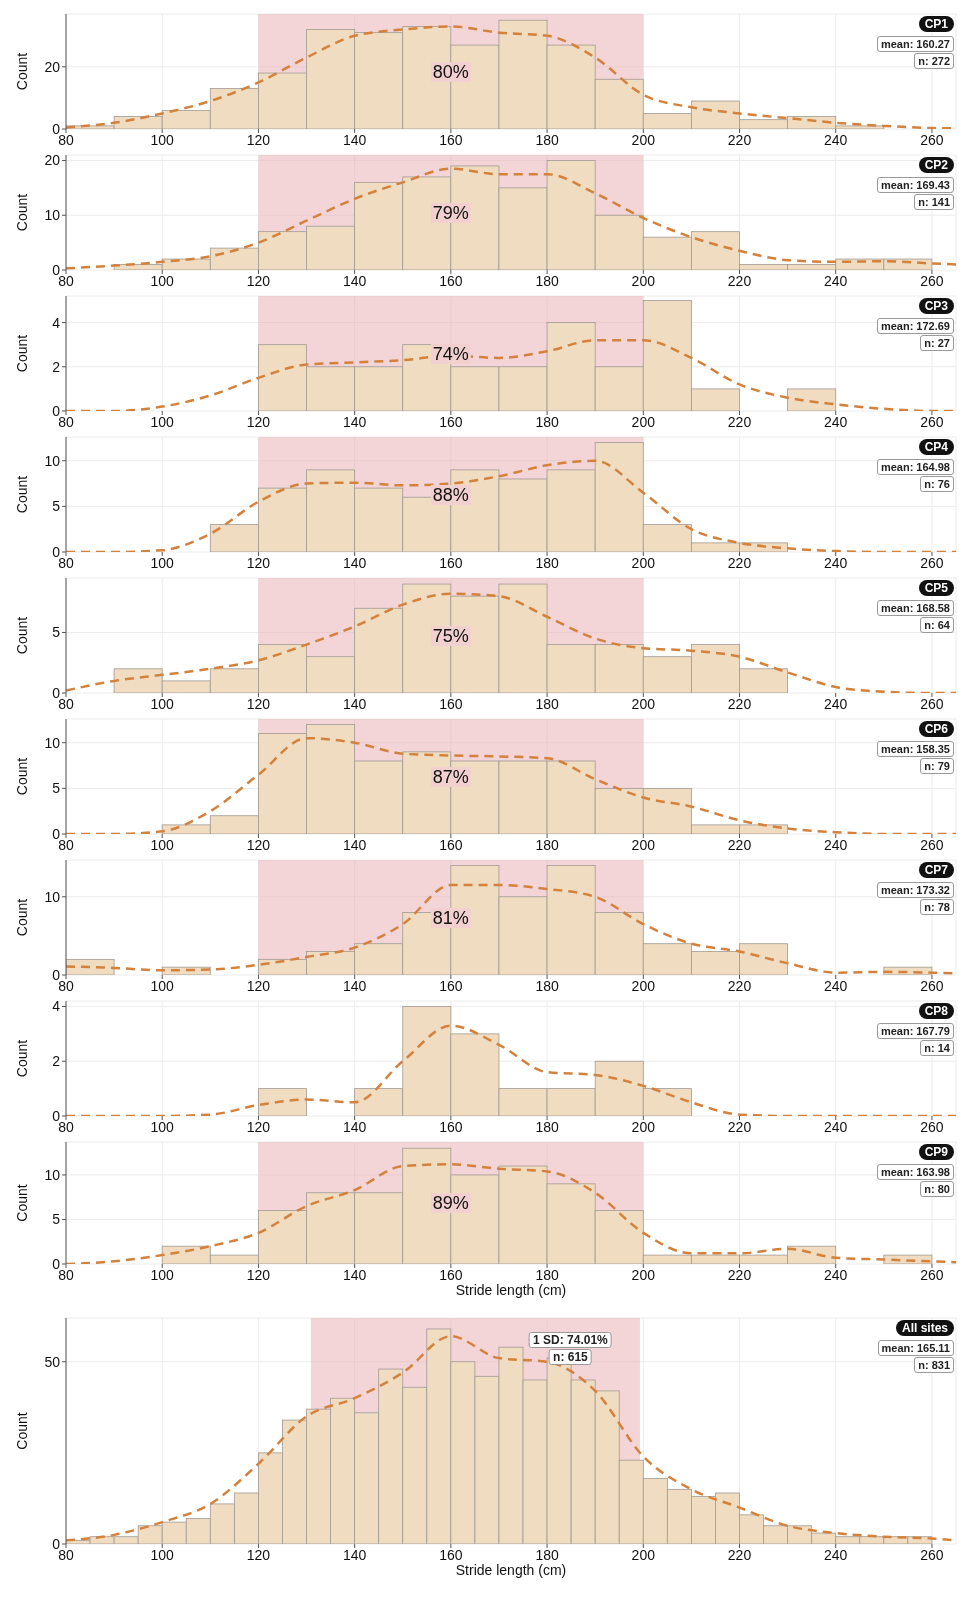 The height and width of the screenshot is (1613, 977). What do you see at coordinates (937, 907) in the screenshot?
I see `annotation: n: 78` at bounding box center [937, 907].